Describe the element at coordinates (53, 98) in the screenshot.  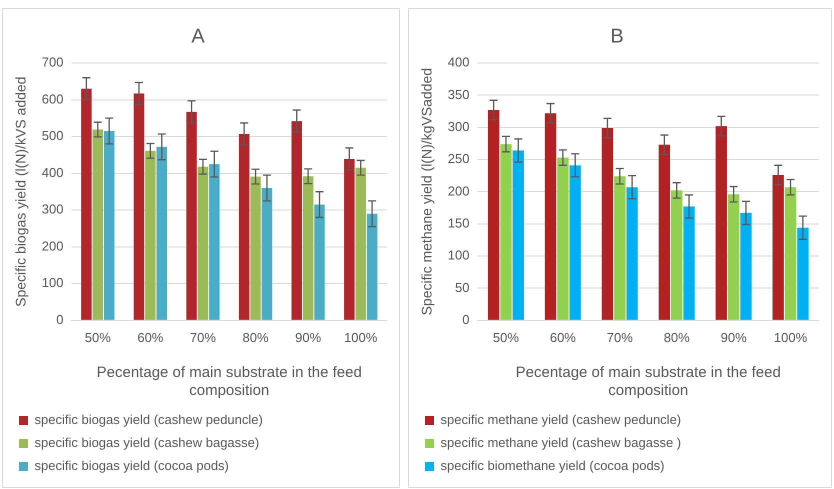
I see `y-tick-label: 600` at that location.